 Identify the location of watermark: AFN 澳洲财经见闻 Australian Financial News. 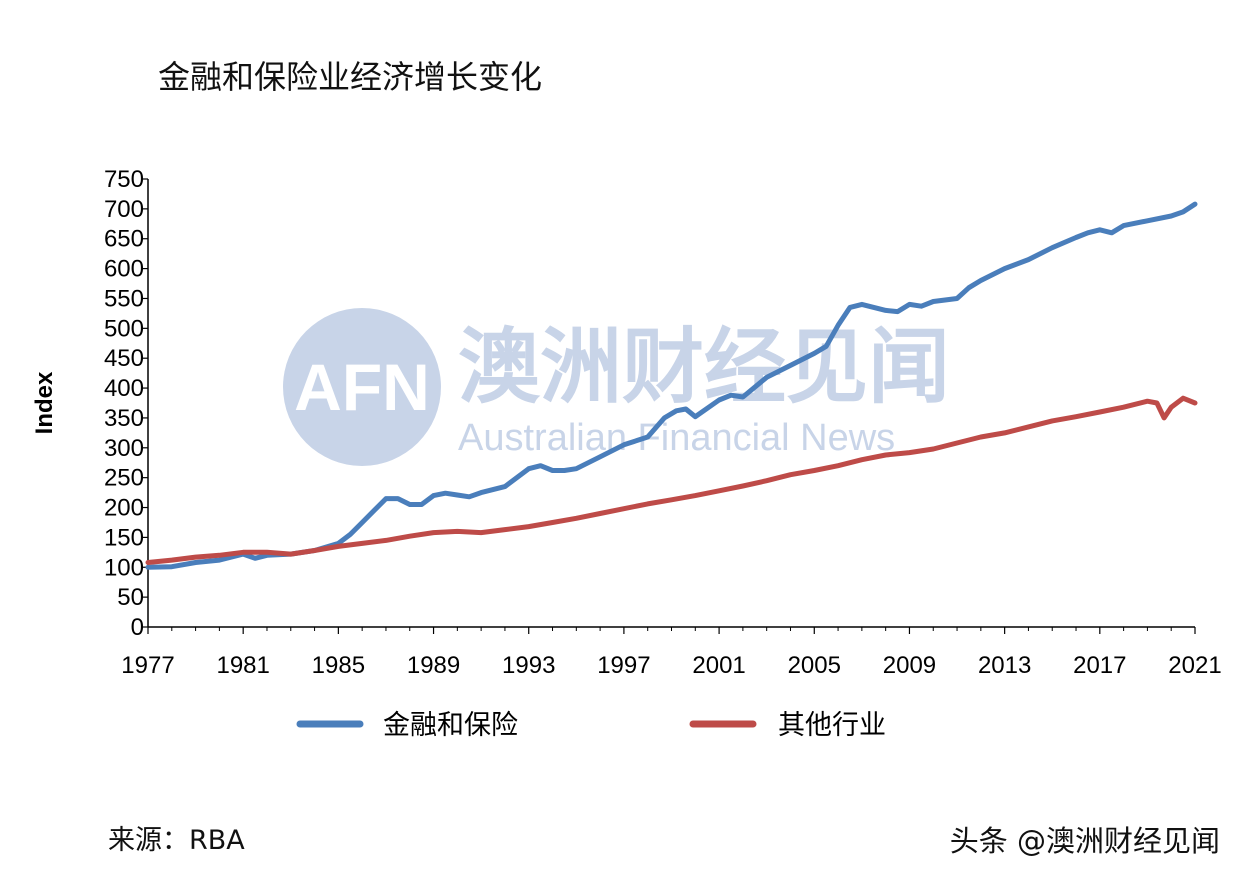
(616, 387).